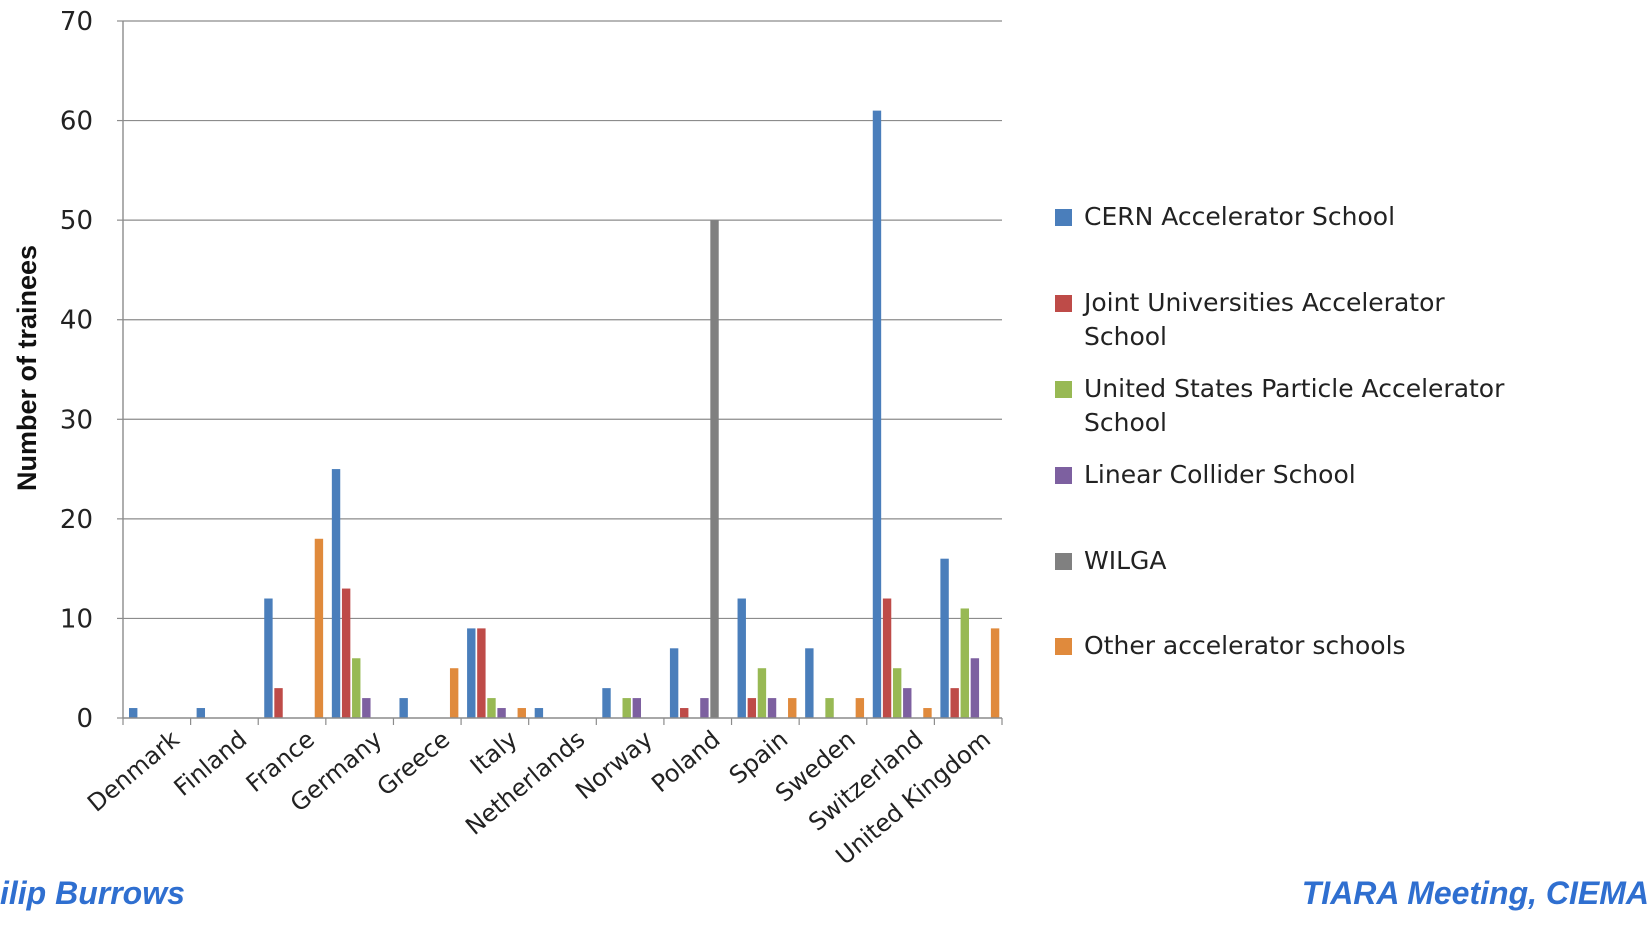 The image size is (1649, 928). I want to click on bar-joint-universities-accelerator-school-italy, so click(481, 673).